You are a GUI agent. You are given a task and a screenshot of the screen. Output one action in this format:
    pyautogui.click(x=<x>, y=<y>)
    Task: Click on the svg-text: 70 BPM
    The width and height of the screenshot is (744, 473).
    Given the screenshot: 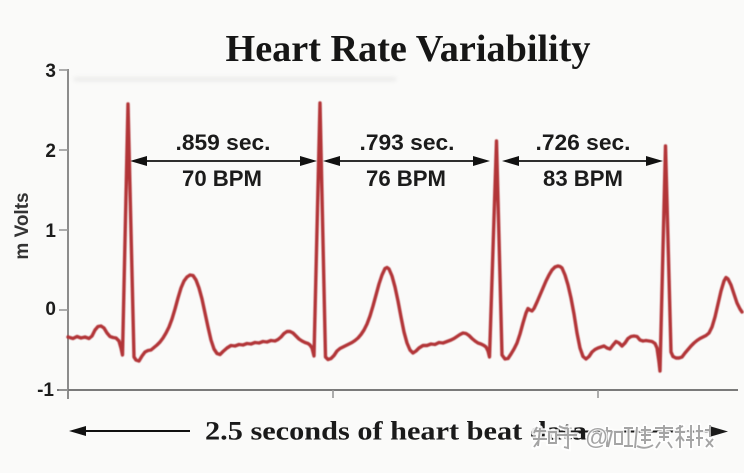 What is the action you would take?
    pyautogui.click(x=222, y=178)
    